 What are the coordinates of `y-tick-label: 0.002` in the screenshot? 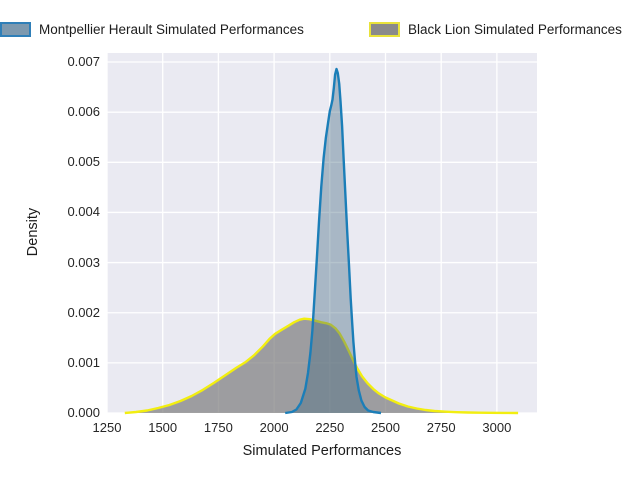 It's located at (83, 312).